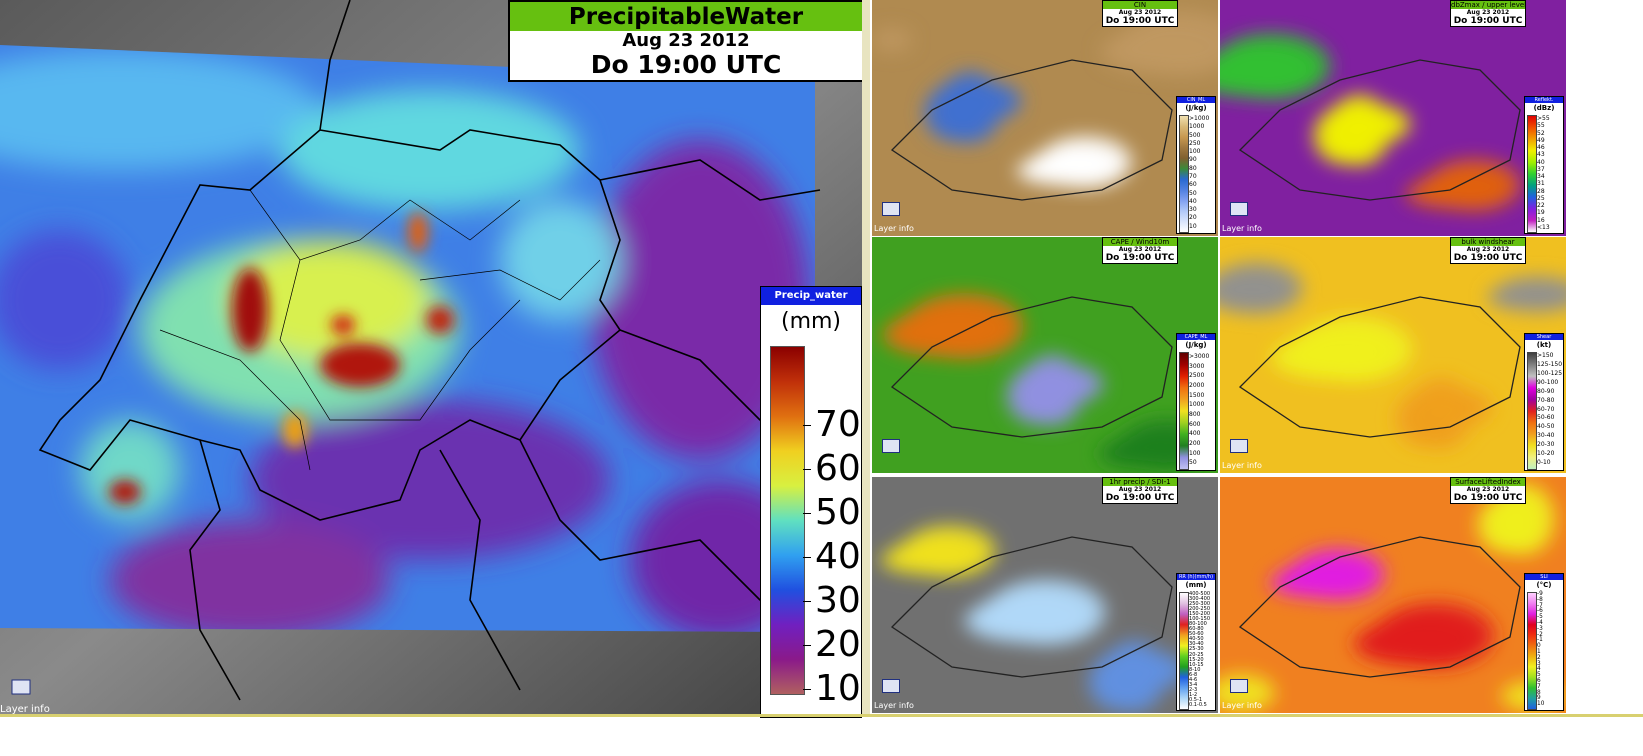 This screenshot has width=1643, height=756. Describe the element at coordinates (1488, 249) in the screenshot. I see `panel-date: Aug 23 2012` at that location.